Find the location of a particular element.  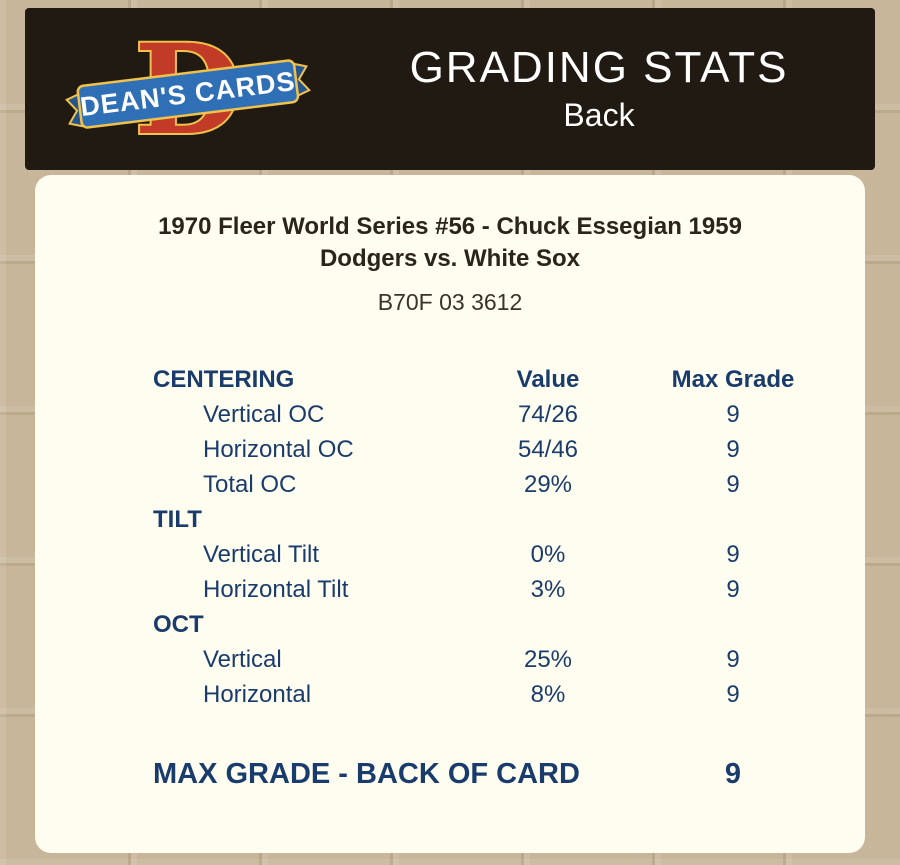

table-row: Vertical 25% 9 is located at coordinates (509, 659).